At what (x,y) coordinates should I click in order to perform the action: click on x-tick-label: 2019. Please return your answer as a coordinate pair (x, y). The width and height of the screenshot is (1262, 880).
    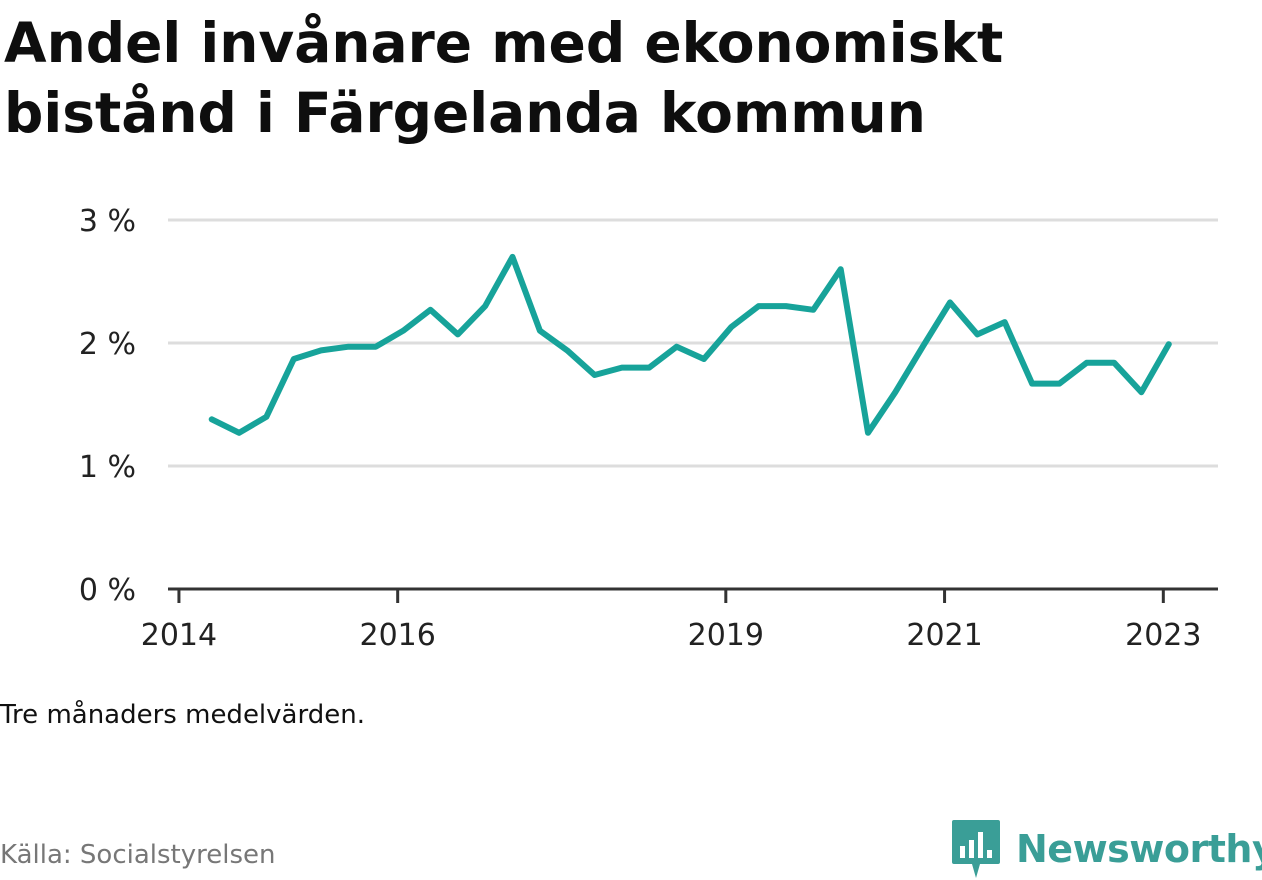
    Looking at the image, I should click on (726, 635).